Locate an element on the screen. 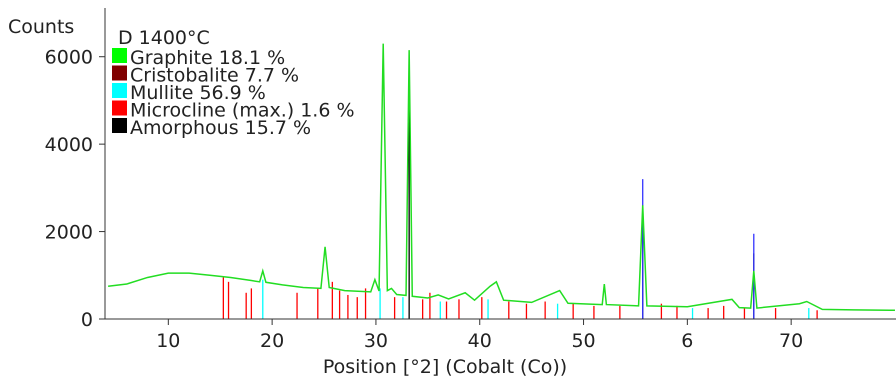 The height and width of the screenshot is (382, 896). x-tick-label: 6 is located at coordinates (687, 341).